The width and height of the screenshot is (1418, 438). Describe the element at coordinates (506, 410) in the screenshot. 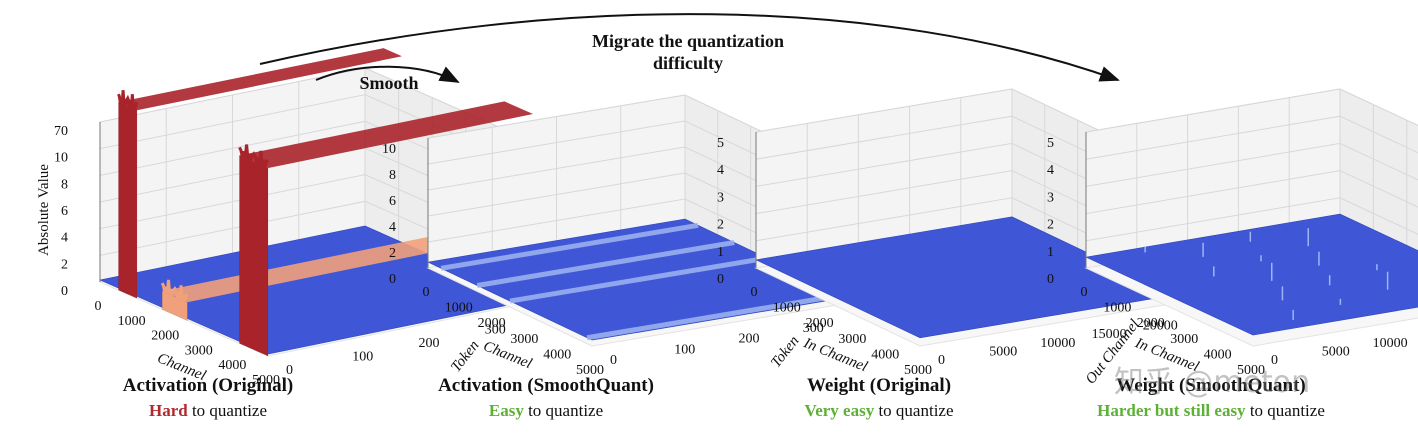

I see `subtitle-highlight: Easy` at that location.